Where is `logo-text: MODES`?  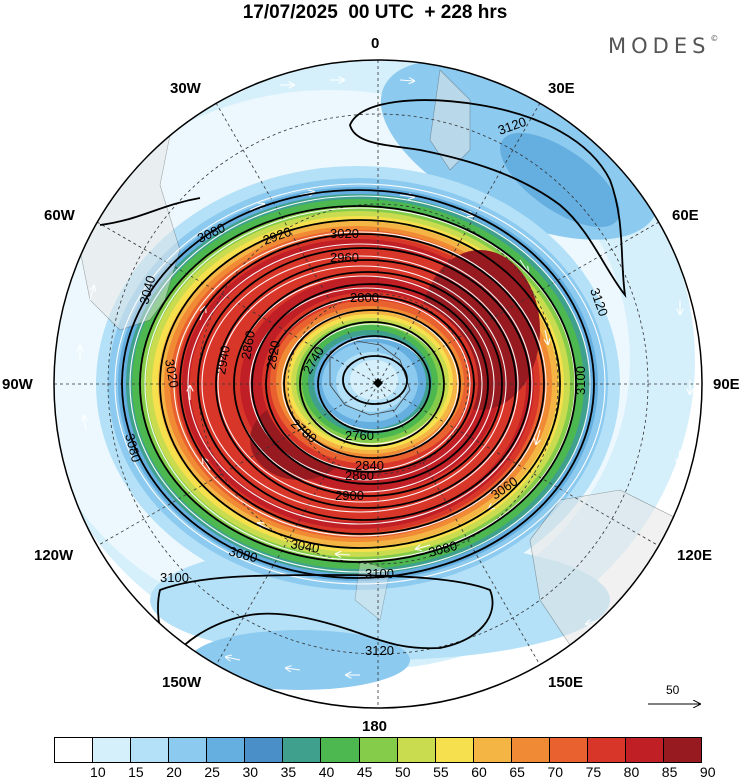 logo-text: MODES is located at coordinates (659, 46).